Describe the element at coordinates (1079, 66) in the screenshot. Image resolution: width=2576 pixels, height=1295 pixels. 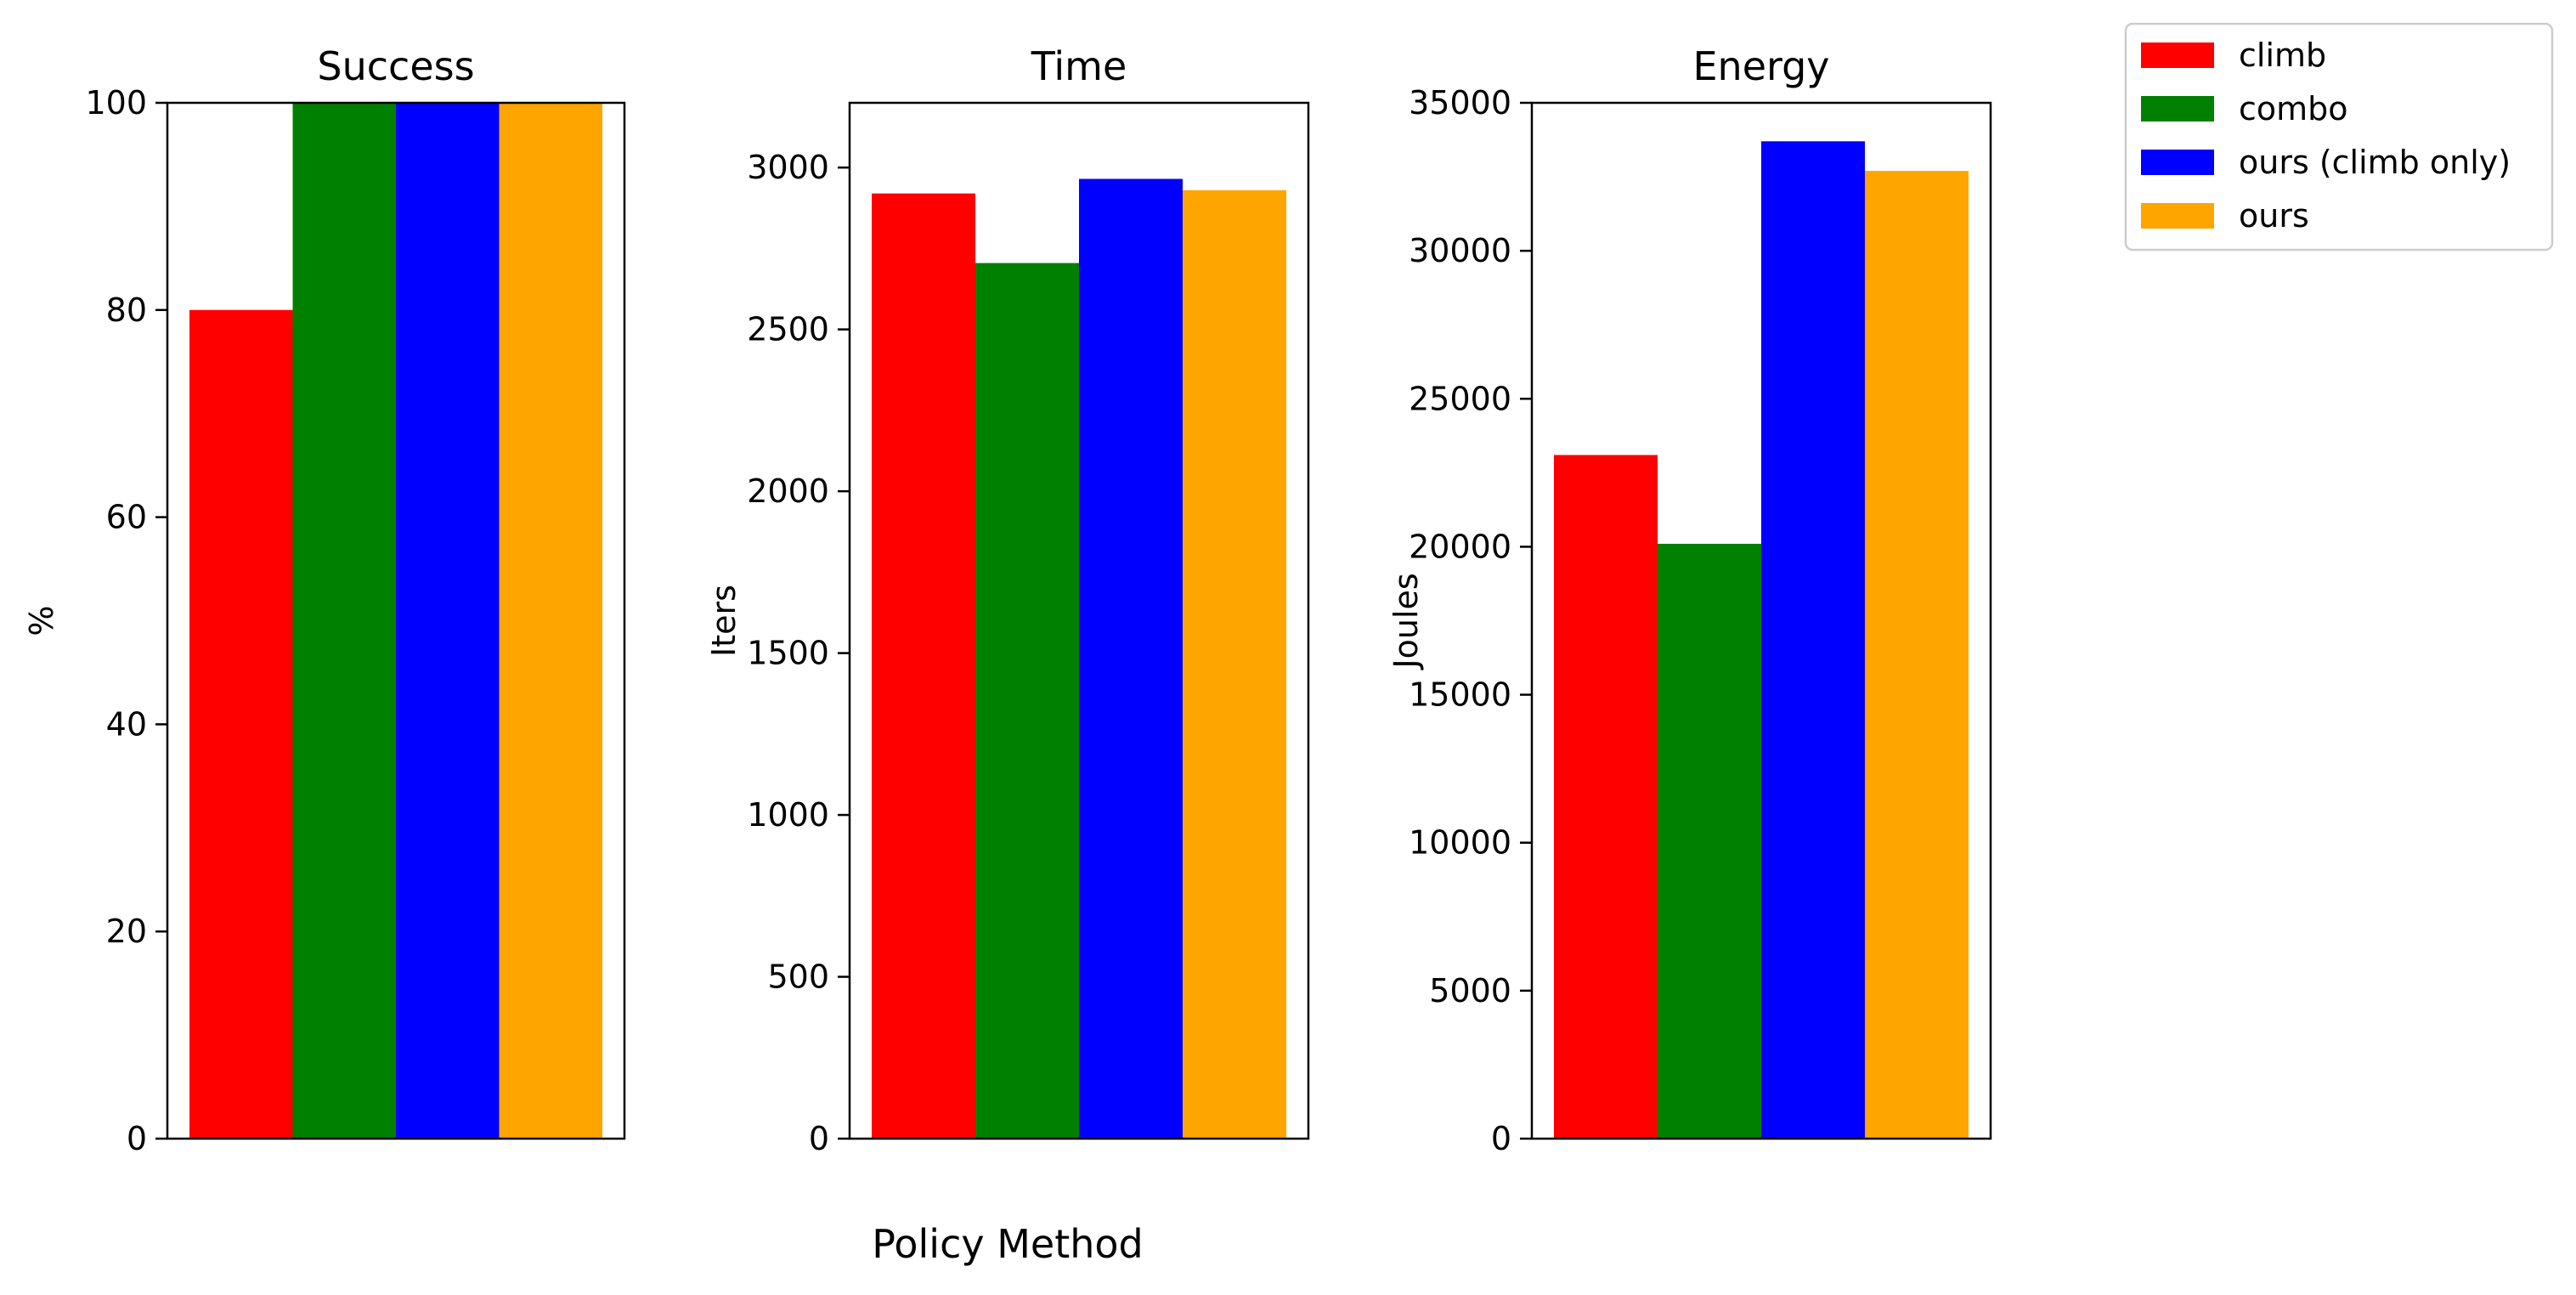
I see `subplot-title: Time` at that location.